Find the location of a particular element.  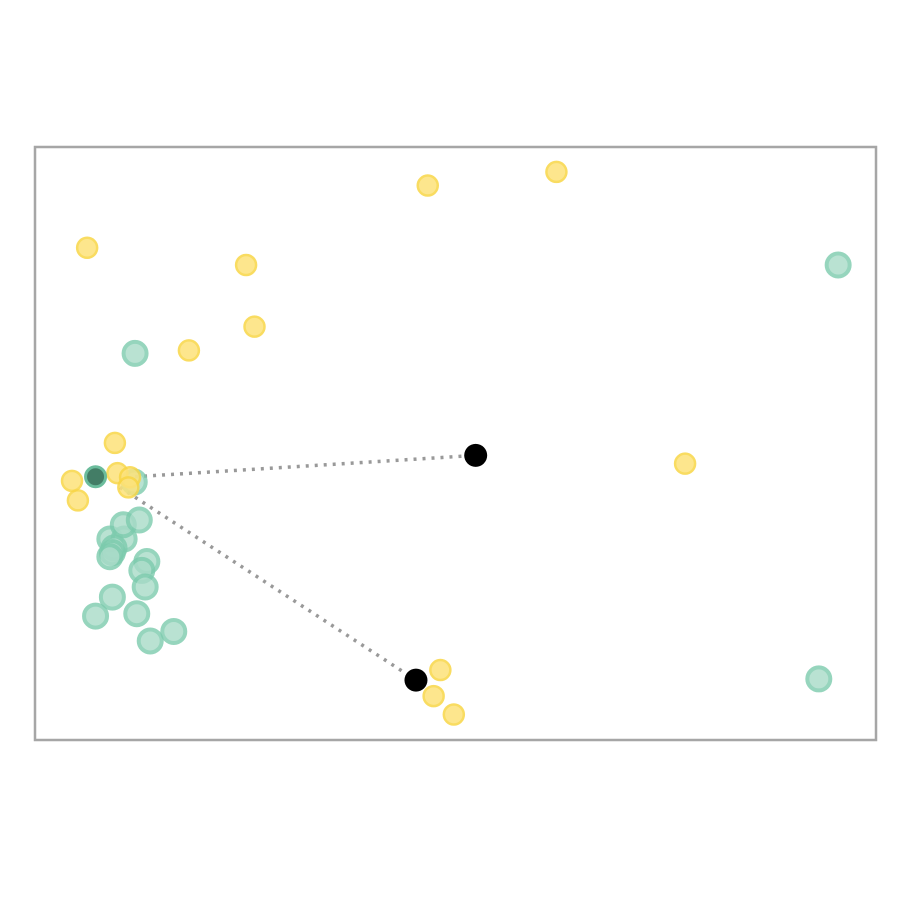

centroid-layer is located at coordinates (446, 567).